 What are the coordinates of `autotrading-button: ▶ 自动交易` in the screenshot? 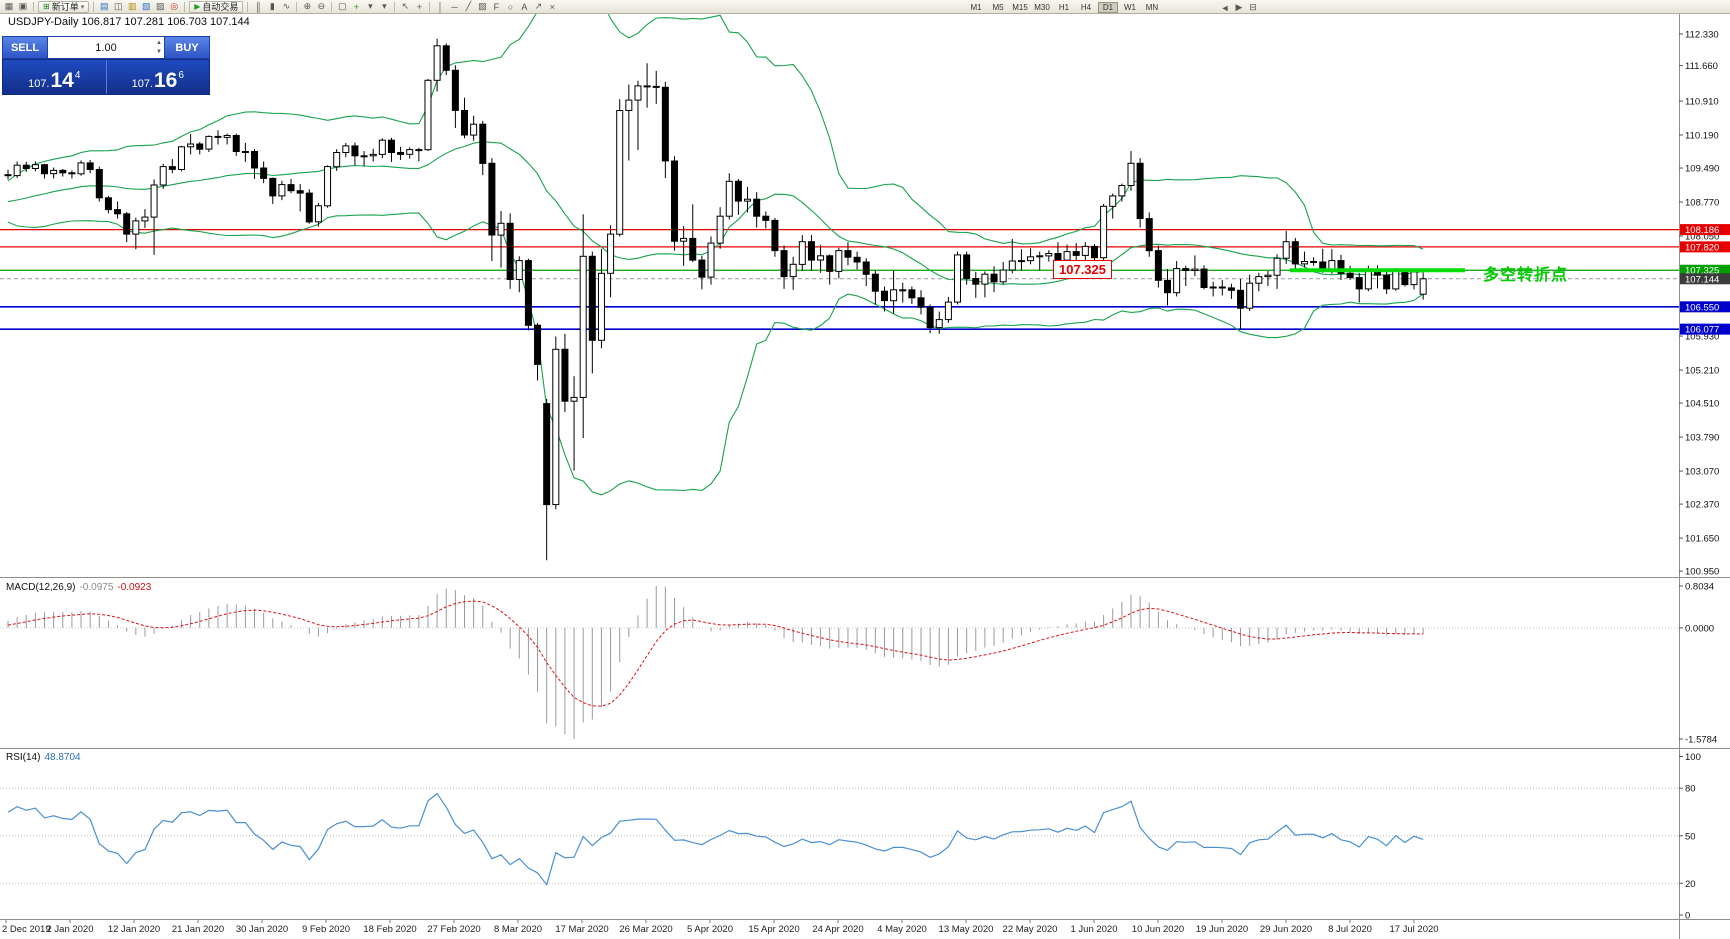 It's located at (216, 6).